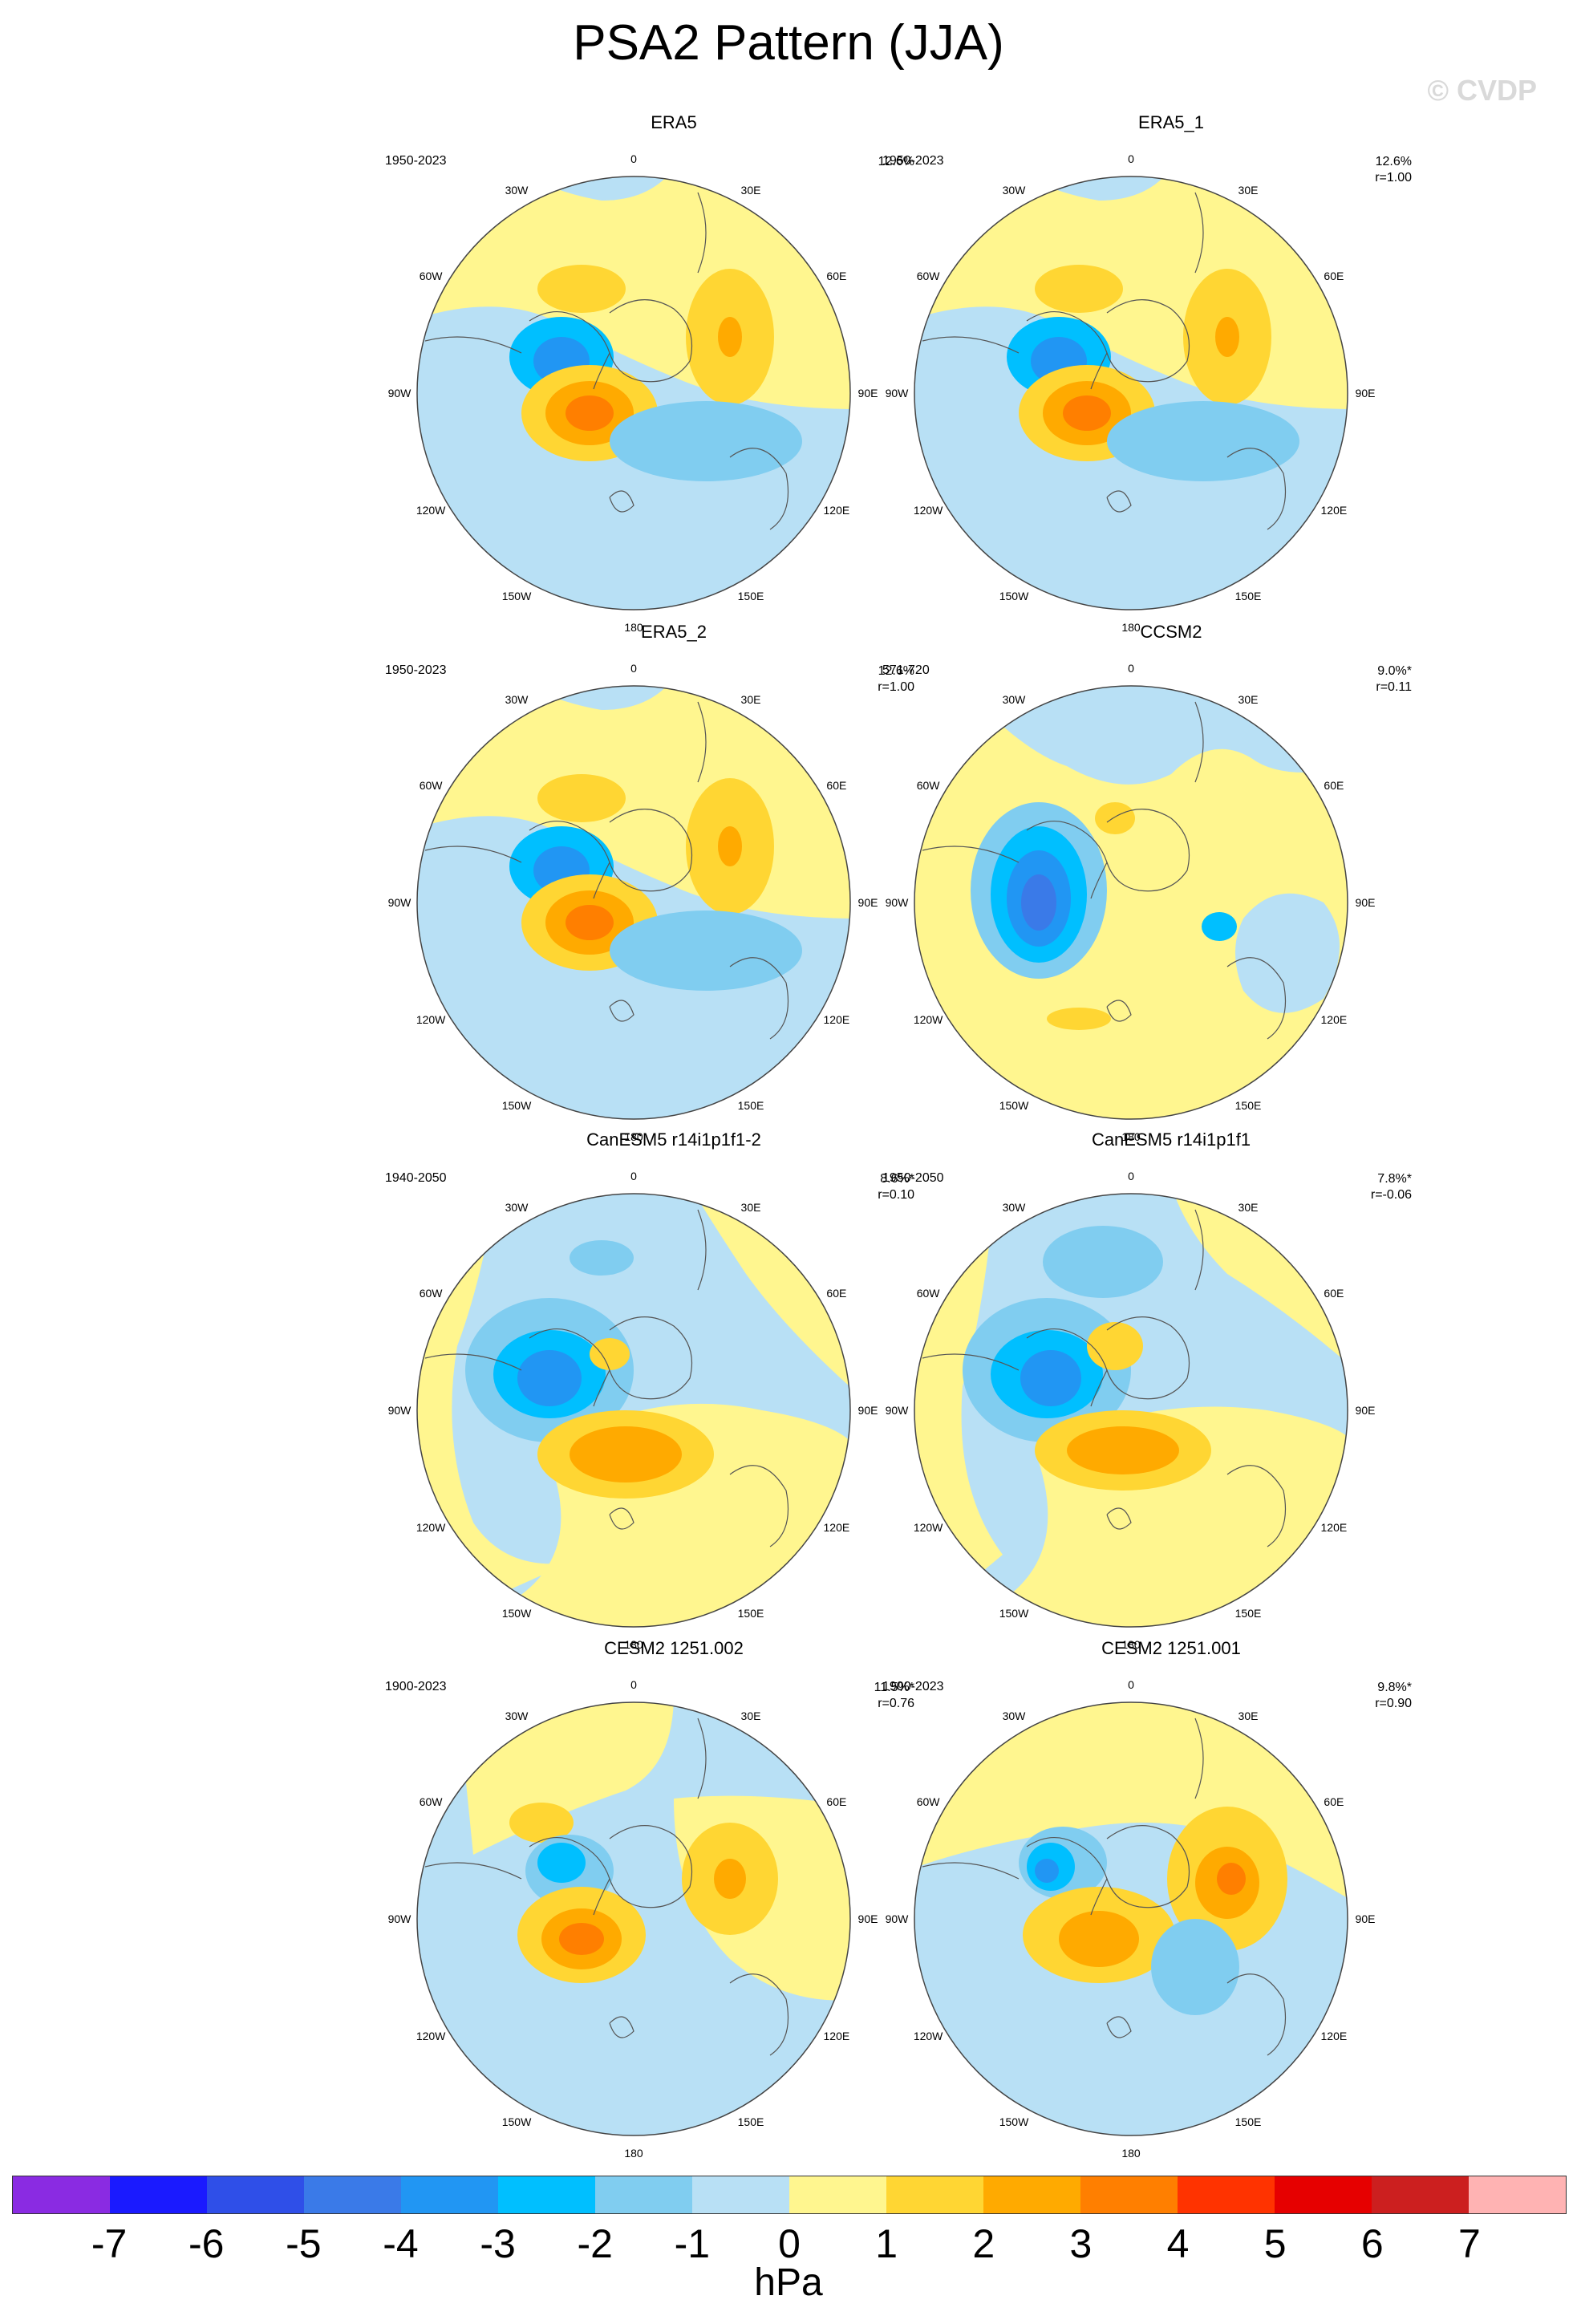 The image size is (1577, 2324). What do you see at coordinates (1365, 902) in the screenshot?
I see `longitude-label: 90E` at bounding box center [1365, 902].